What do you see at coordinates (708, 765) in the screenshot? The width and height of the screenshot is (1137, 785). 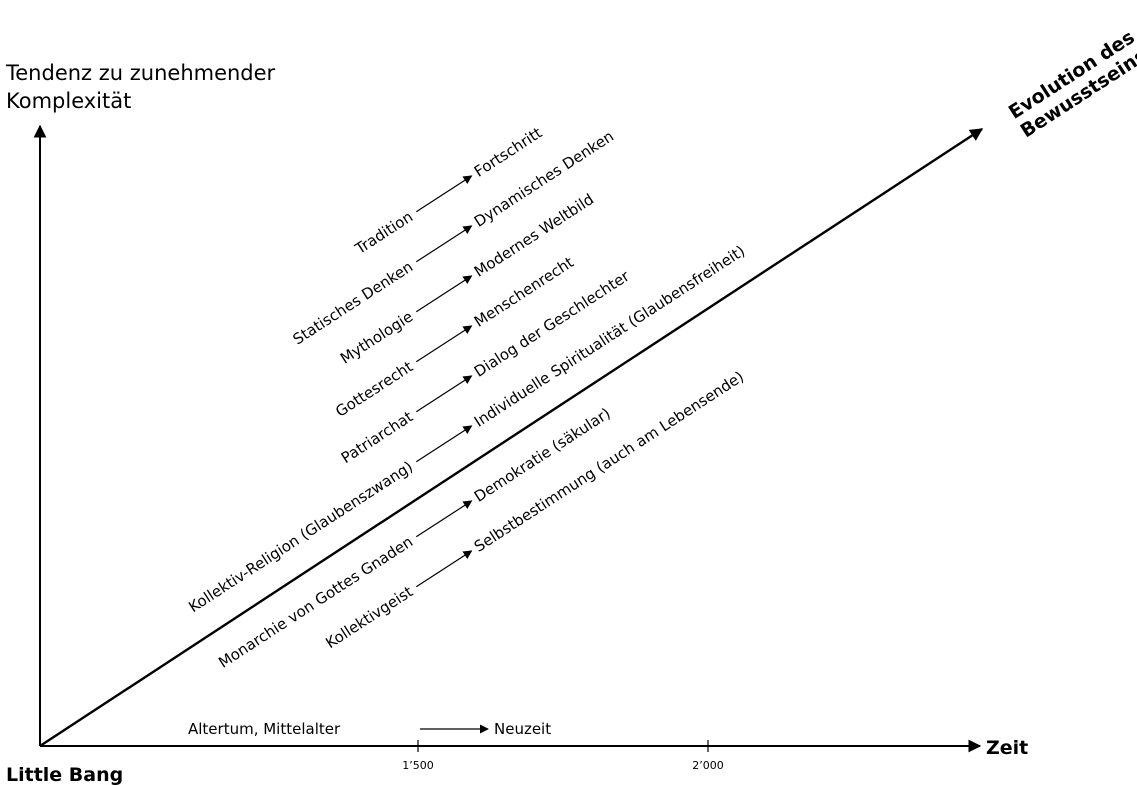 I see `tick-label-2000: 2’000` at bounding box center [708, 765].